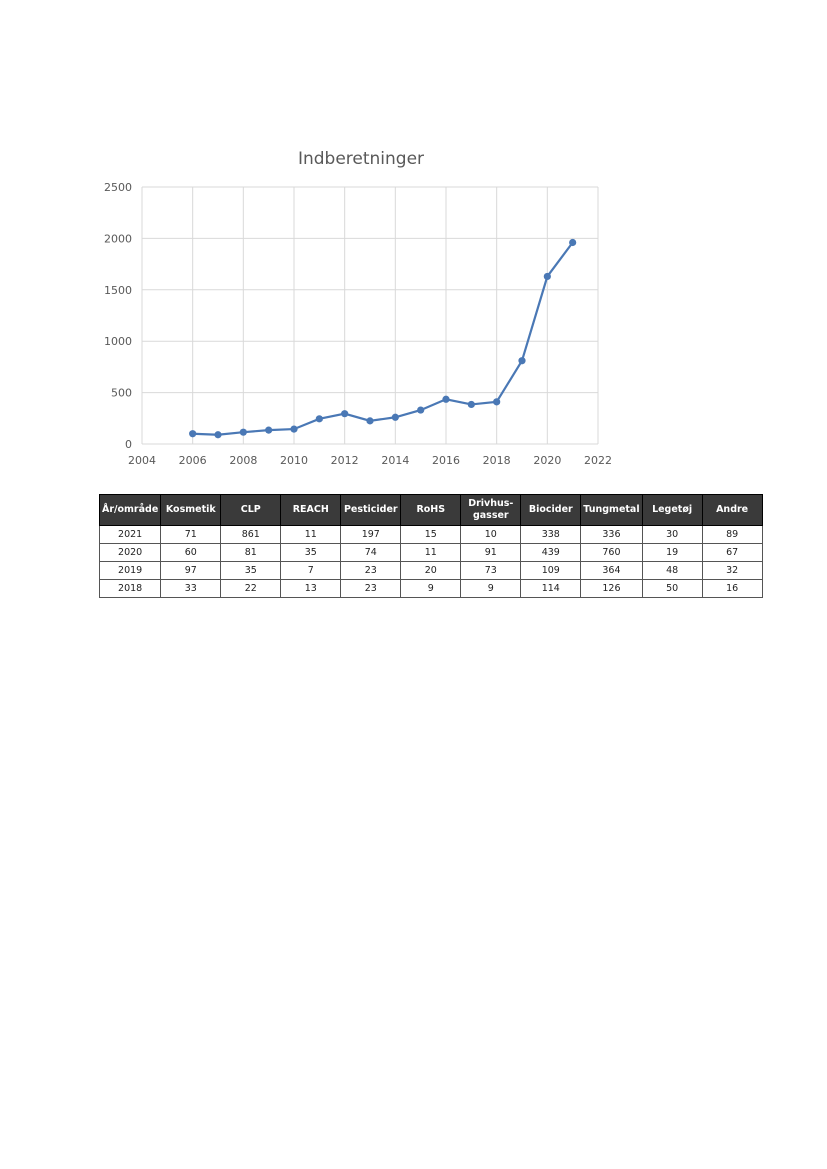  Describe the element at coordinates (732, 552) in the screenshot. I see `table-cell: 67` at that location.